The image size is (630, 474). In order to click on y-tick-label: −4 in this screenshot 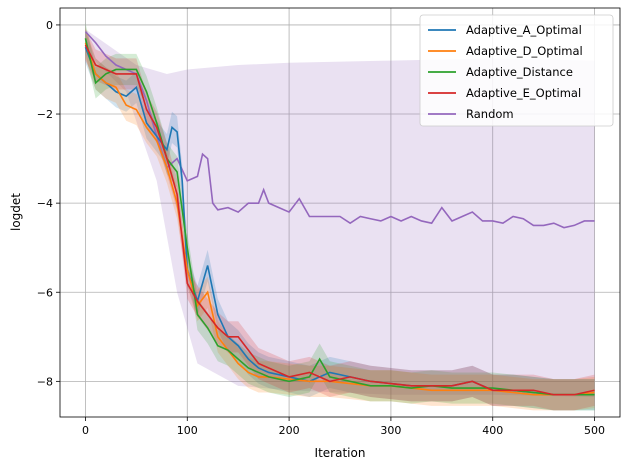, I will do `click(45, 203)`.